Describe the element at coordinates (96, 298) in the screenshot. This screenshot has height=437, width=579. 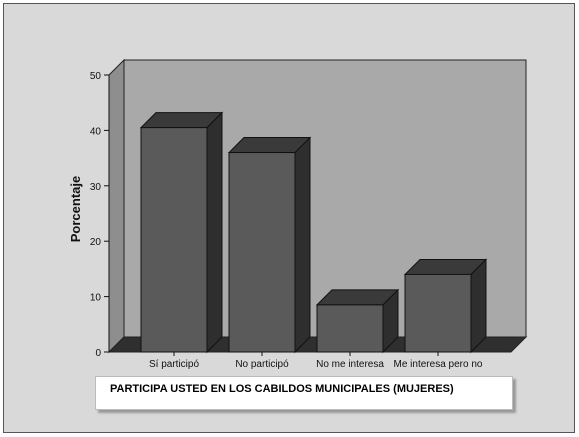
I see `y-tick-label: 10` at that location.